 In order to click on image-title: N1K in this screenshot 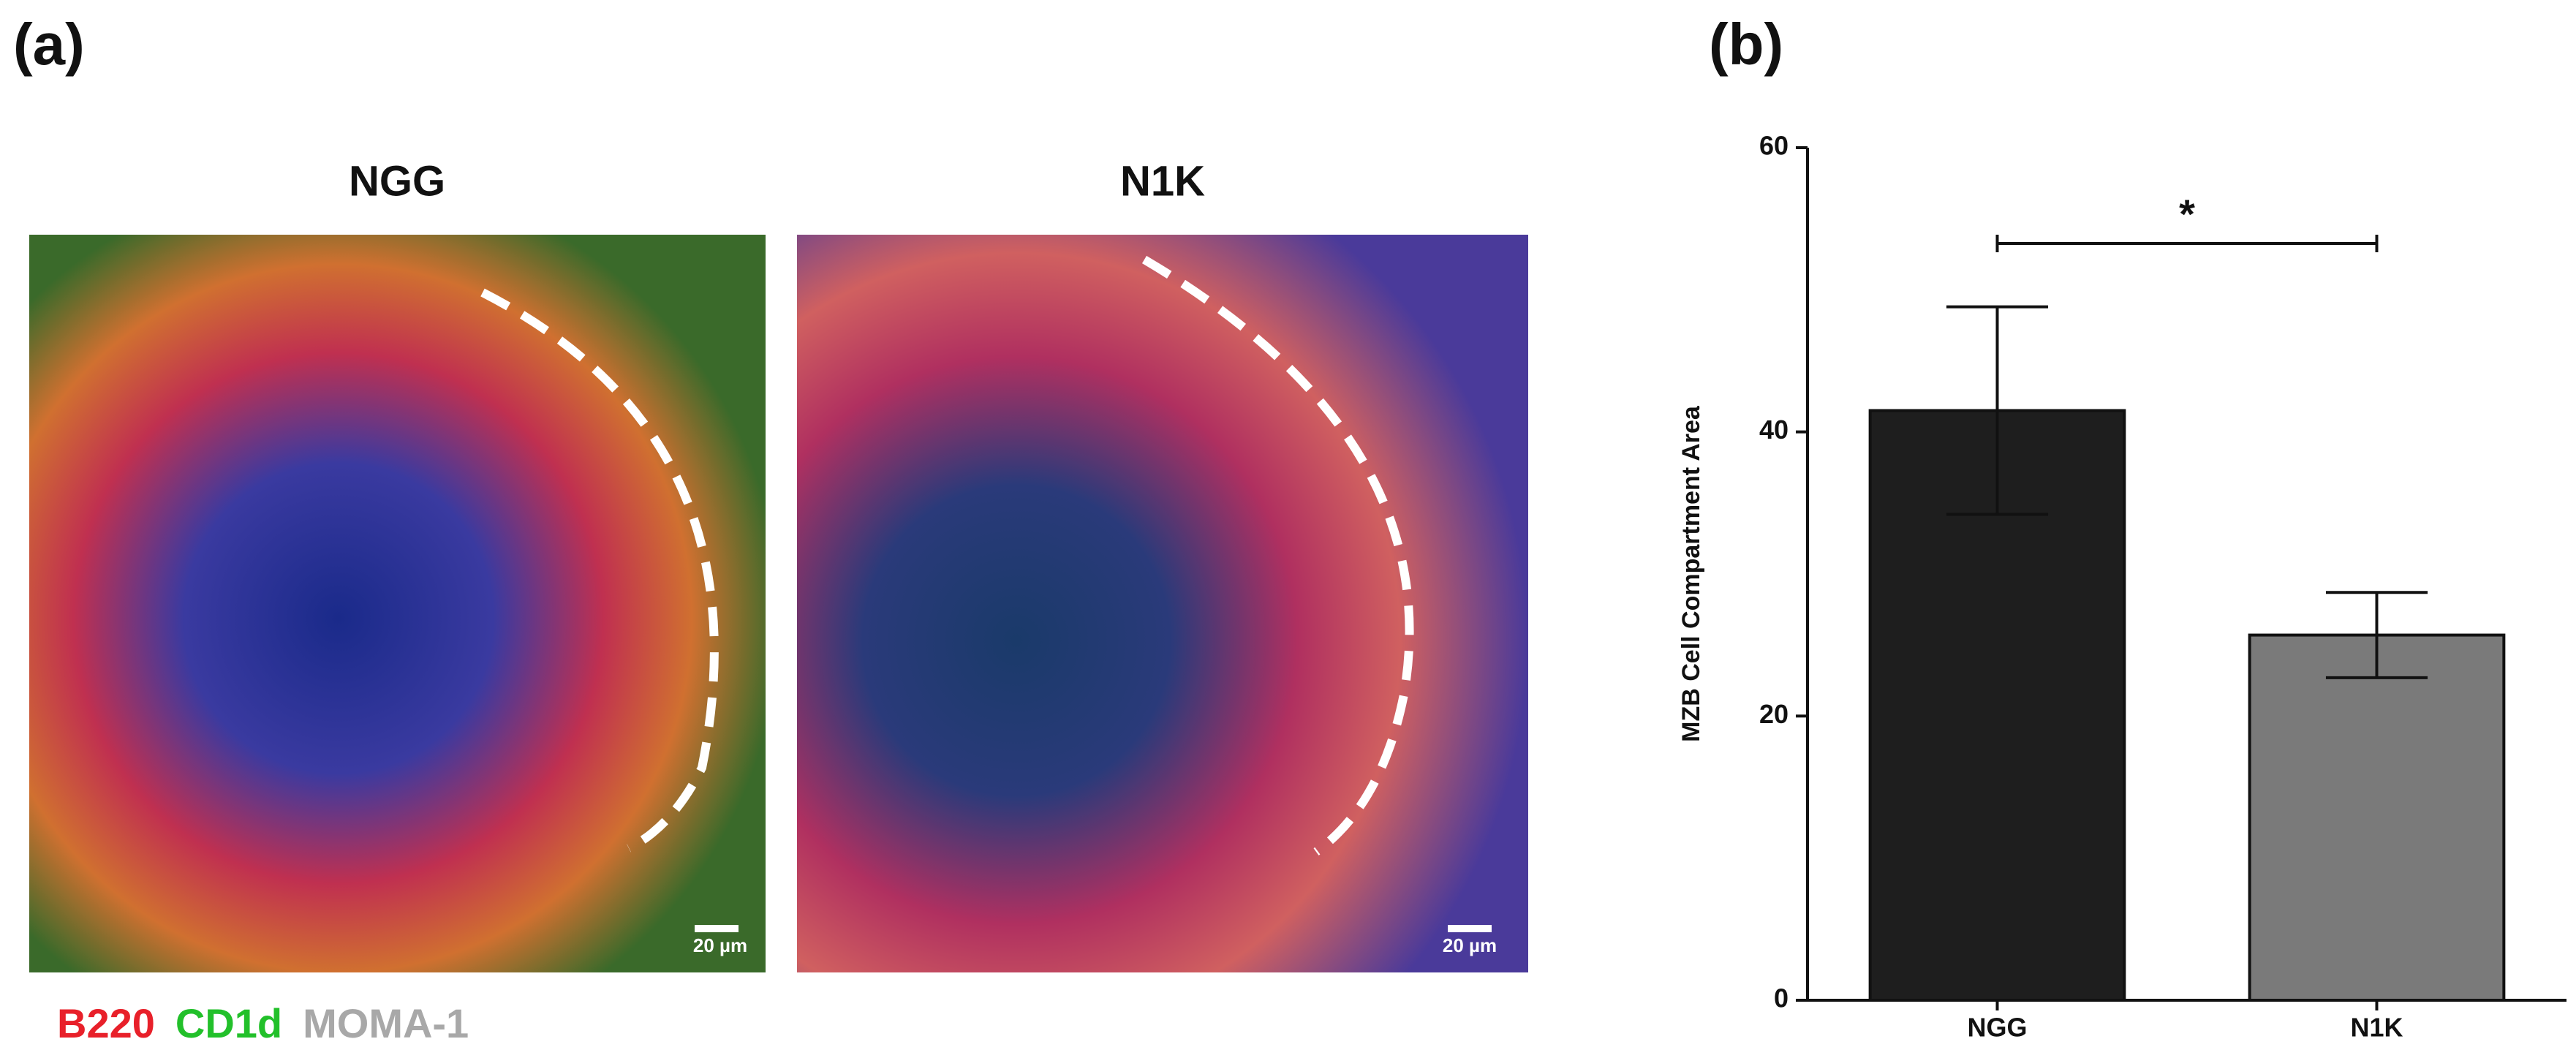, I will do `click(1162, 181)`.